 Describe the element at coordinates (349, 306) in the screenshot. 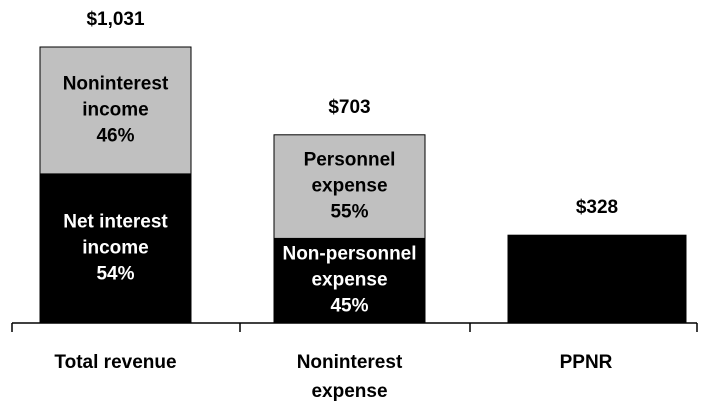

I see `segment-share: 45%` at that location.